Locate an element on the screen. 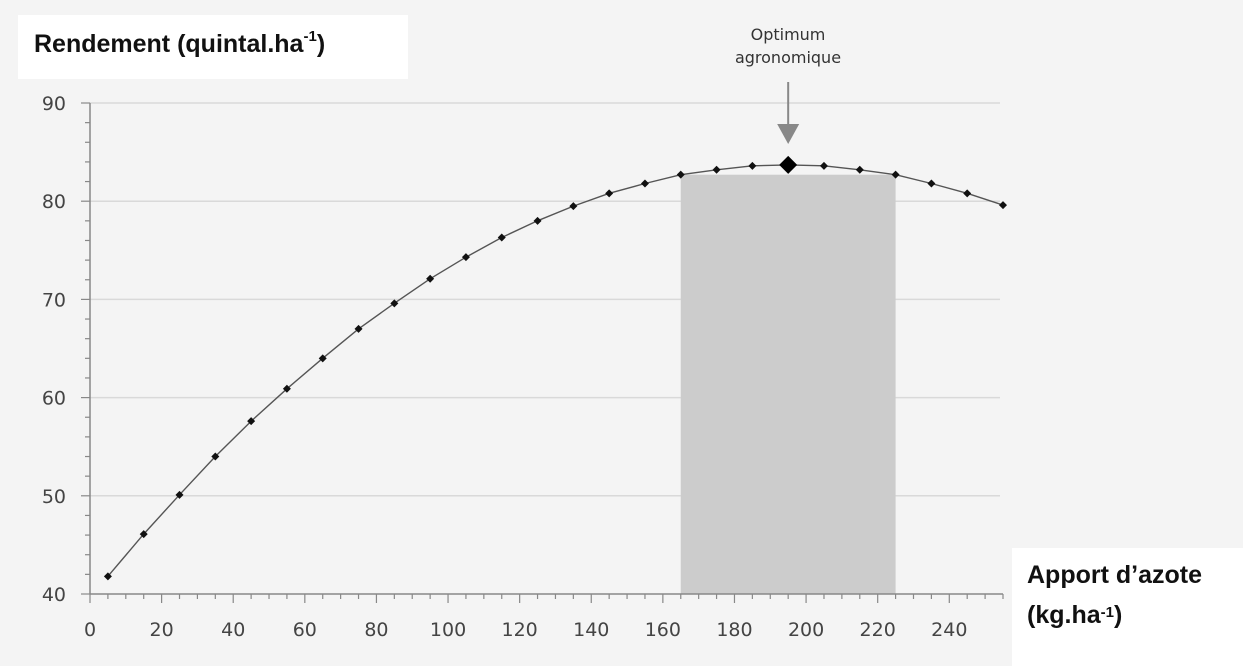 The width and height of the screenshot is (1243, 666). x-axis-label-line1: Apport d’azote is located at coordinates (1114, 575).